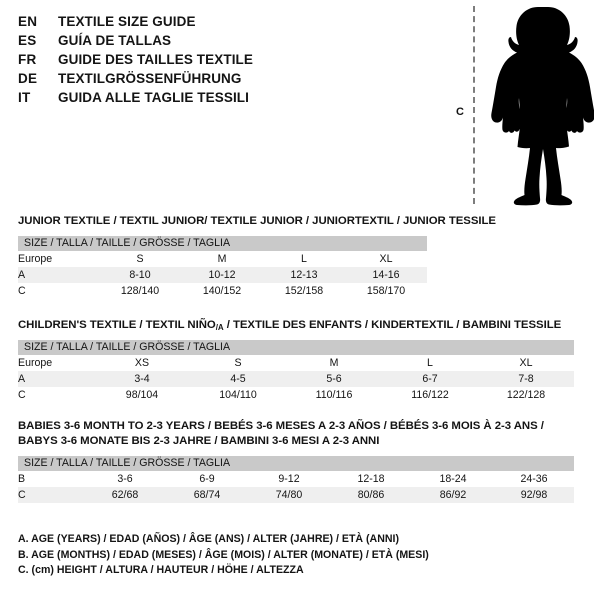 The width and height of the screenshot is (600, 600). I want to click on children-cell: 4-5, so click(238, 379).